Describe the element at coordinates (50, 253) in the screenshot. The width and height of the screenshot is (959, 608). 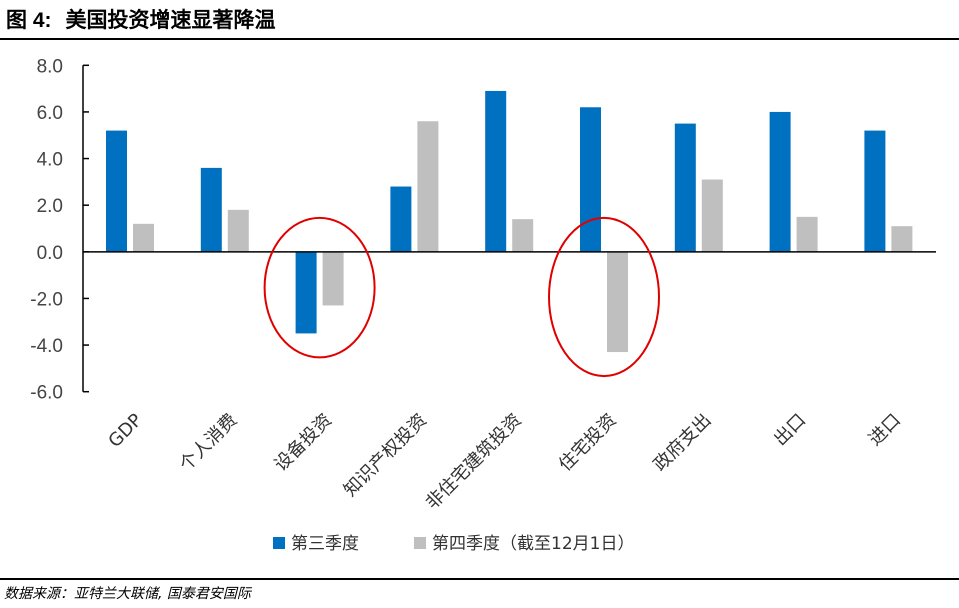
I see `y-tick-label: 0.0` at that location.